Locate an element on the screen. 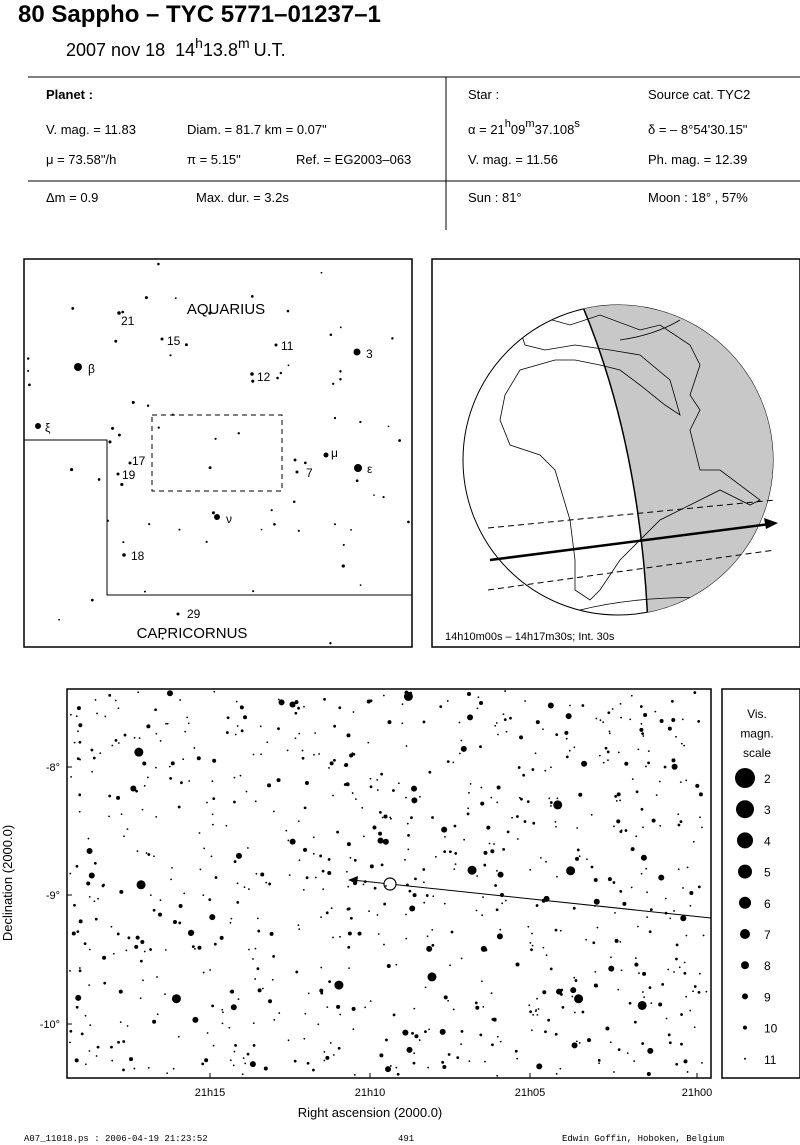 Image resolution: width=800 pixels, height=1145 pixels. star-label: ε is located at coordinates (370, 469).